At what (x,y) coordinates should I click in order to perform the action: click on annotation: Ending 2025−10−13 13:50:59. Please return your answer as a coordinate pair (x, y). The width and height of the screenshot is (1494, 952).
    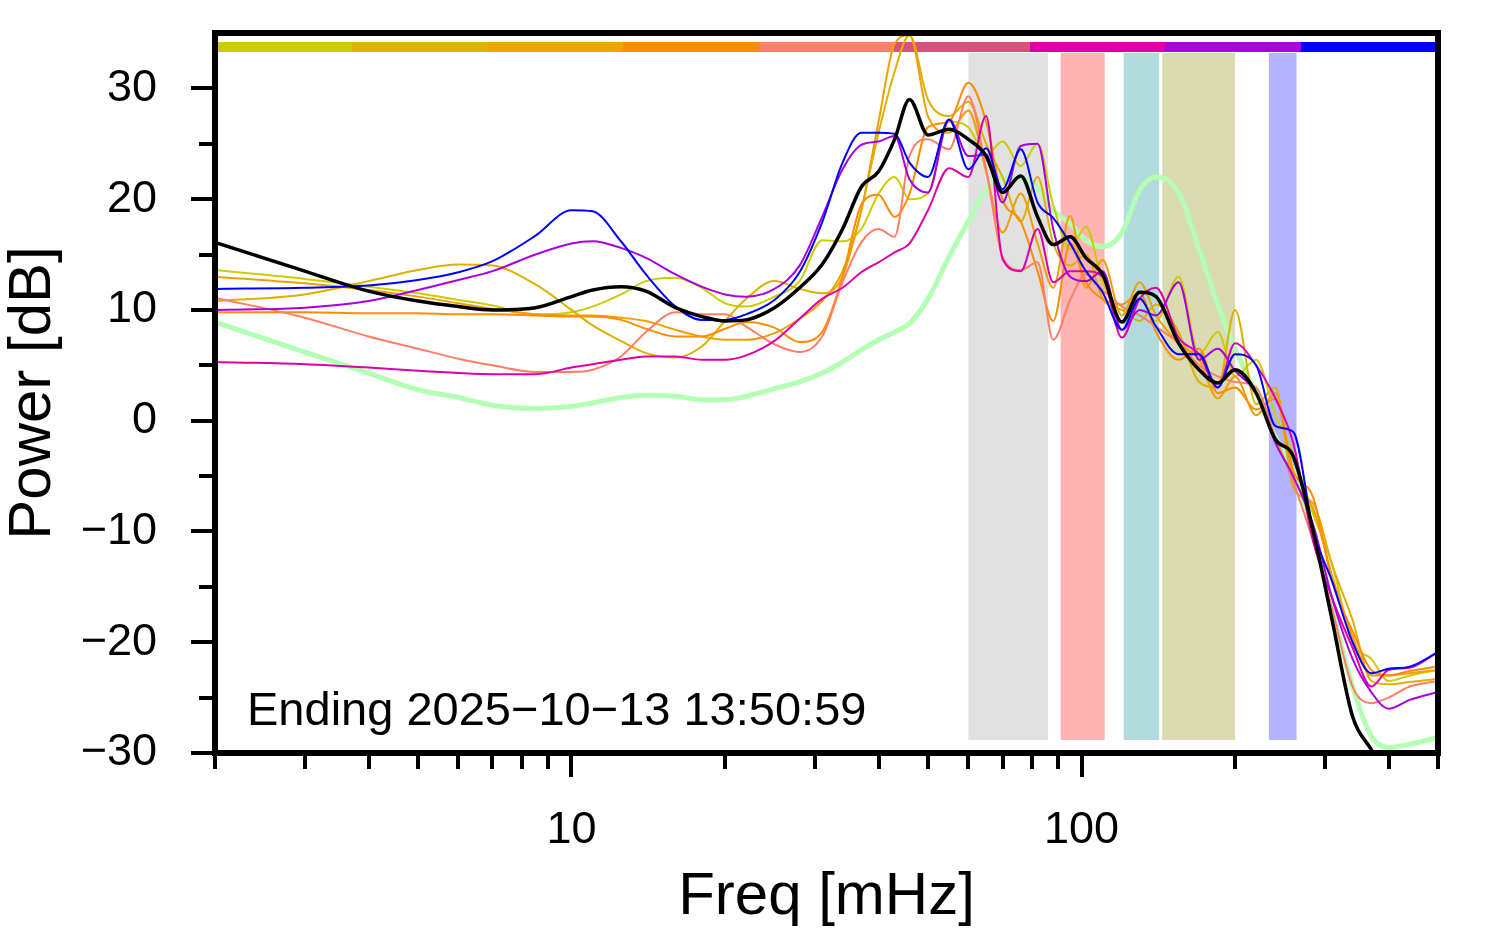
    Looking at the image, I should click on (557, 708).